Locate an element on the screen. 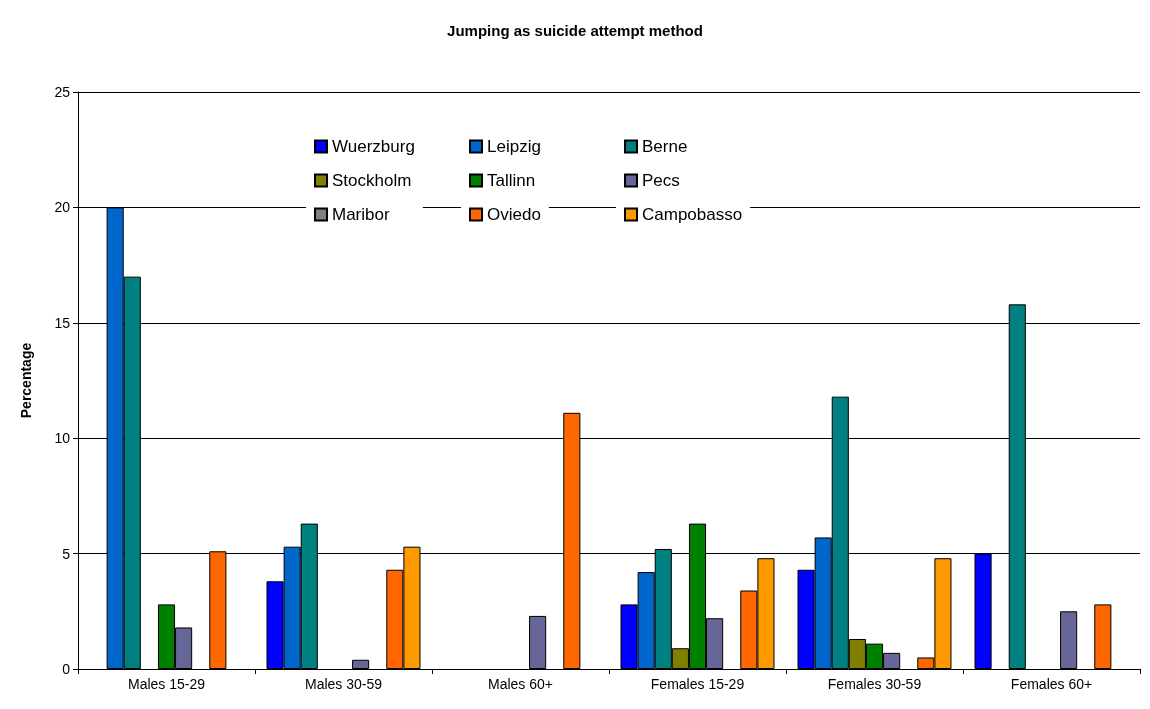  legend-label: Campobasso is located at coordinates (692, 214).